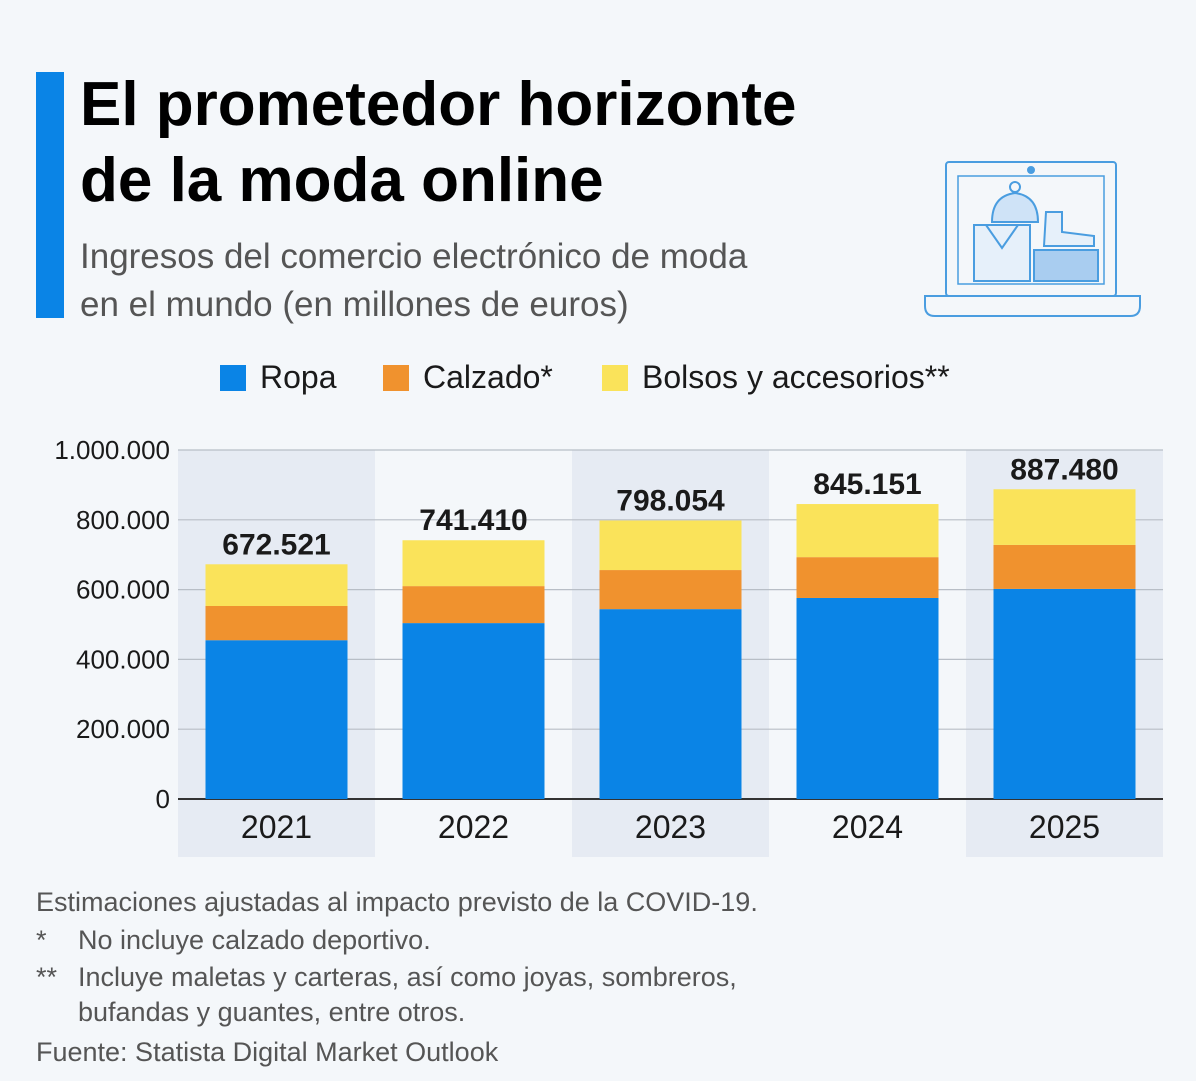  Describe the element at coordinates (267, 1052) in the screenshot. I see `source: Fuente: Statista Digital Market Outlook` at that location.